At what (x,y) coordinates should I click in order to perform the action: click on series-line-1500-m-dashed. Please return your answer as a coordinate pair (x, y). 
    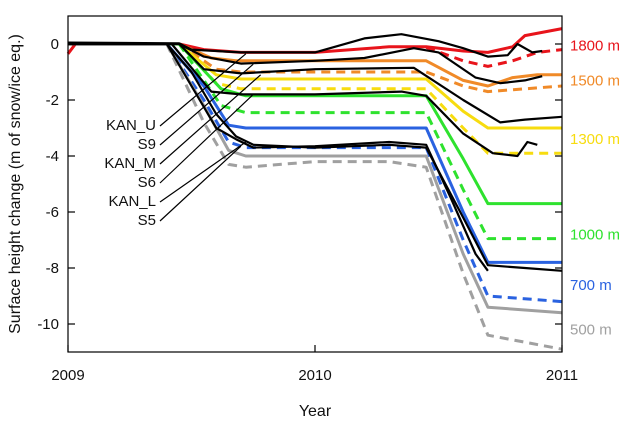
    Looking at the image, I should click on (370, 68).